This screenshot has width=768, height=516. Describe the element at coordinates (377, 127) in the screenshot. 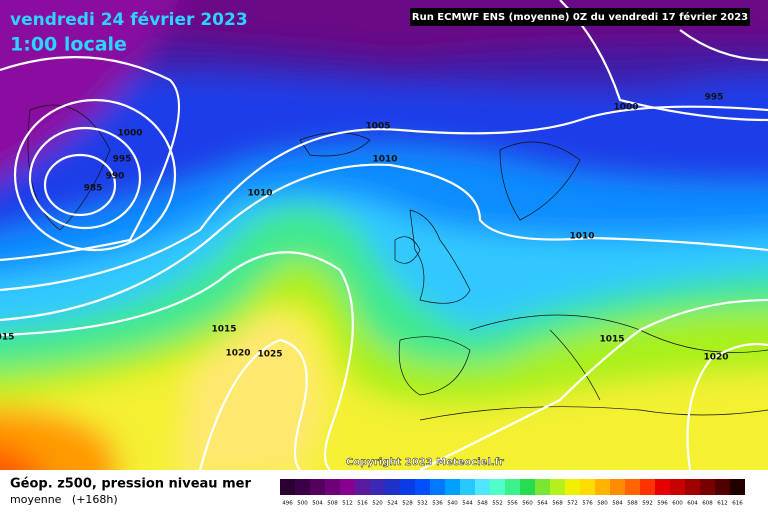

I see `isobar-label: 1005` at that location.